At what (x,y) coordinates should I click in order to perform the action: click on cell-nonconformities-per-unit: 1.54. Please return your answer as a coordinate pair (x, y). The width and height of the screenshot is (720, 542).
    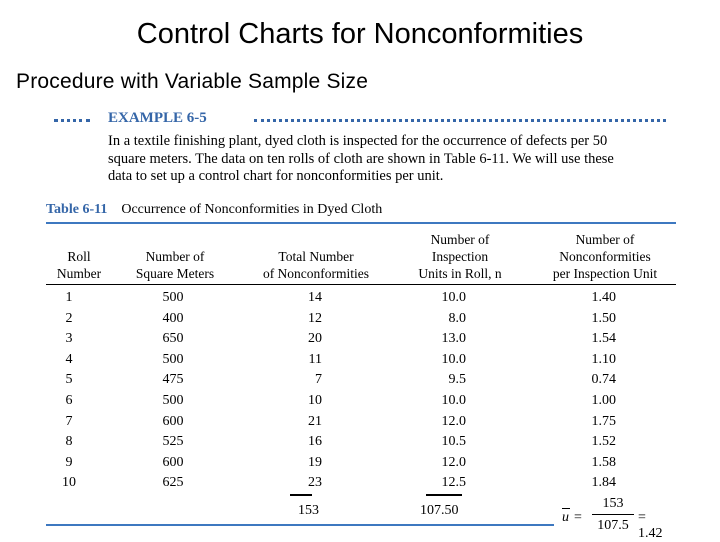
    Looking at the image, I should click on (604, 339).